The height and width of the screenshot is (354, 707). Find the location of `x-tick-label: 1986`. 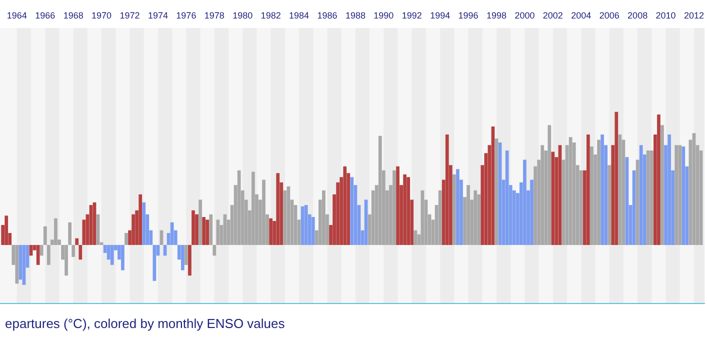

x-tick-label: 1986 is located at coordinates (327, 15).